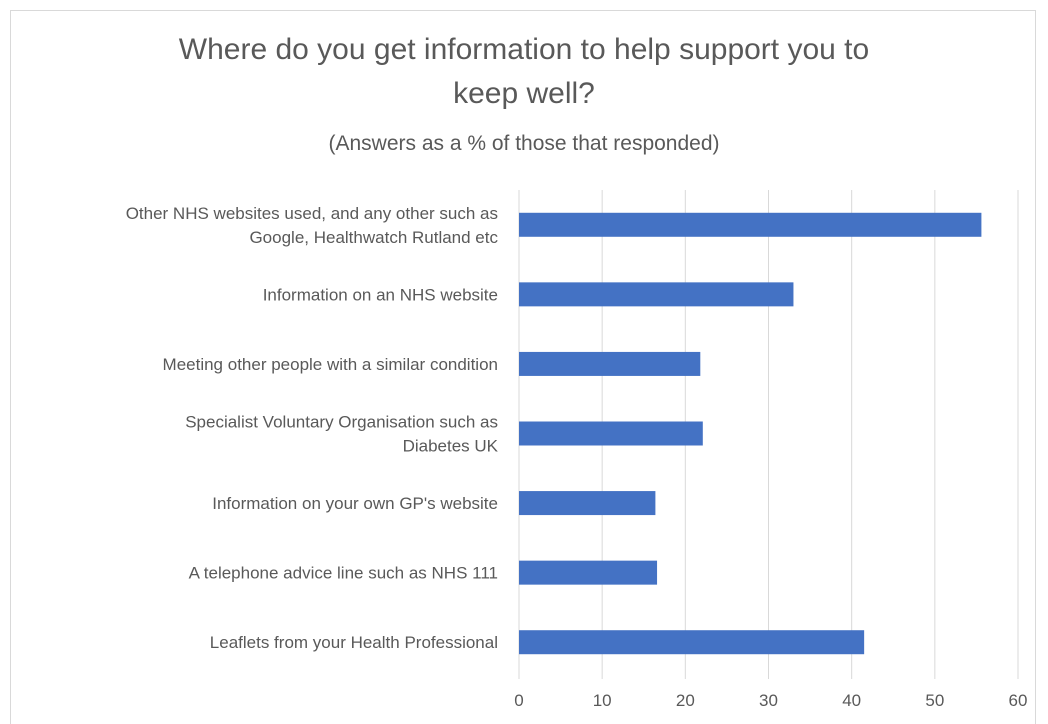  Describe the element at coordinates (373, 237) in the screenshot. I see `category-label: Google, Healthwatch Rutland etc` at that location.